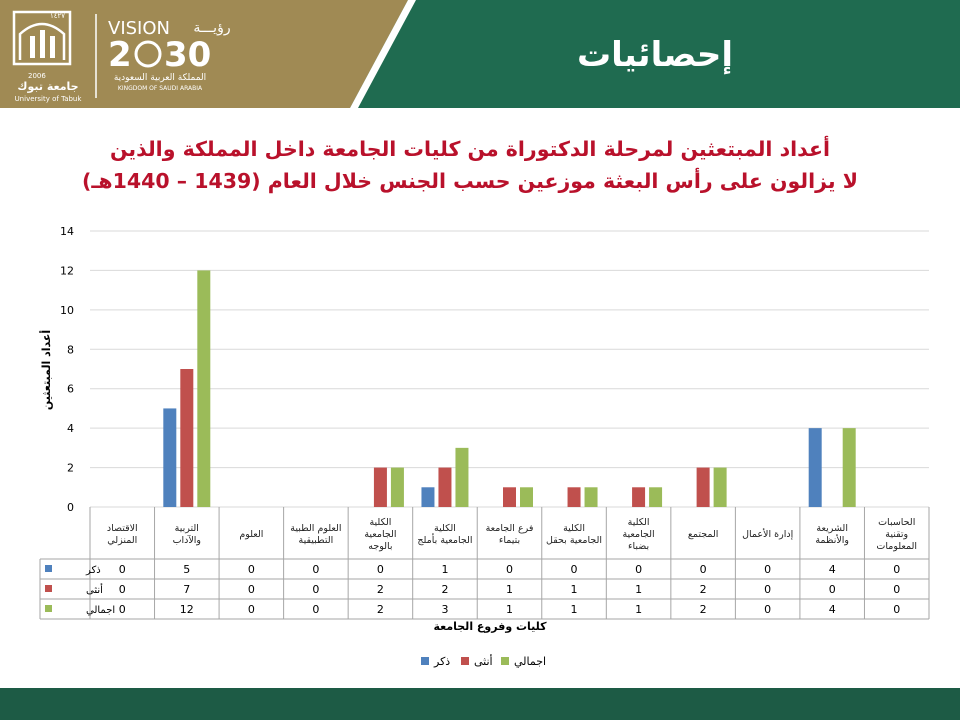  Describe the element at coordinates (444, 609) in the screenshot. I see `table-cell: 3` at that location.